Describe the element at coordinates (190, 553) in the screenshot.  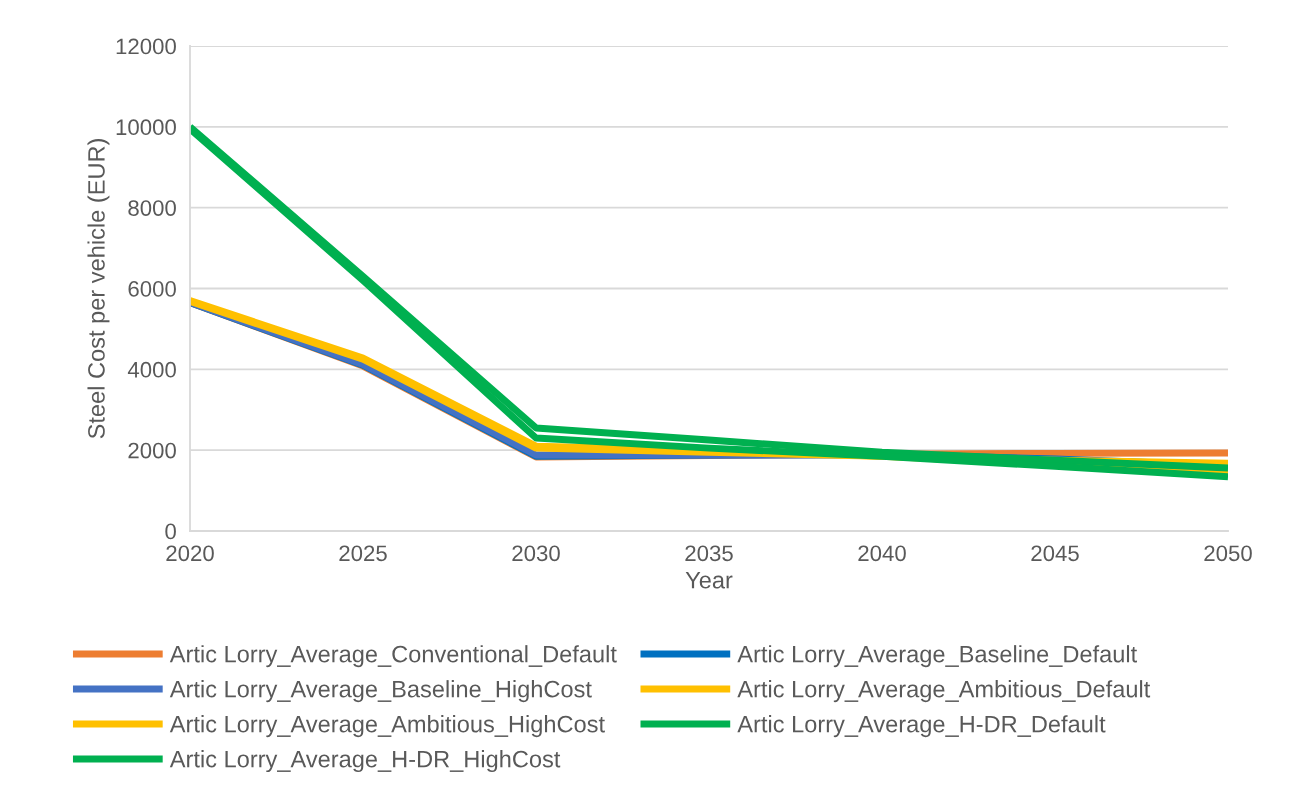
I see `x-tick-label: 2020` at that location.